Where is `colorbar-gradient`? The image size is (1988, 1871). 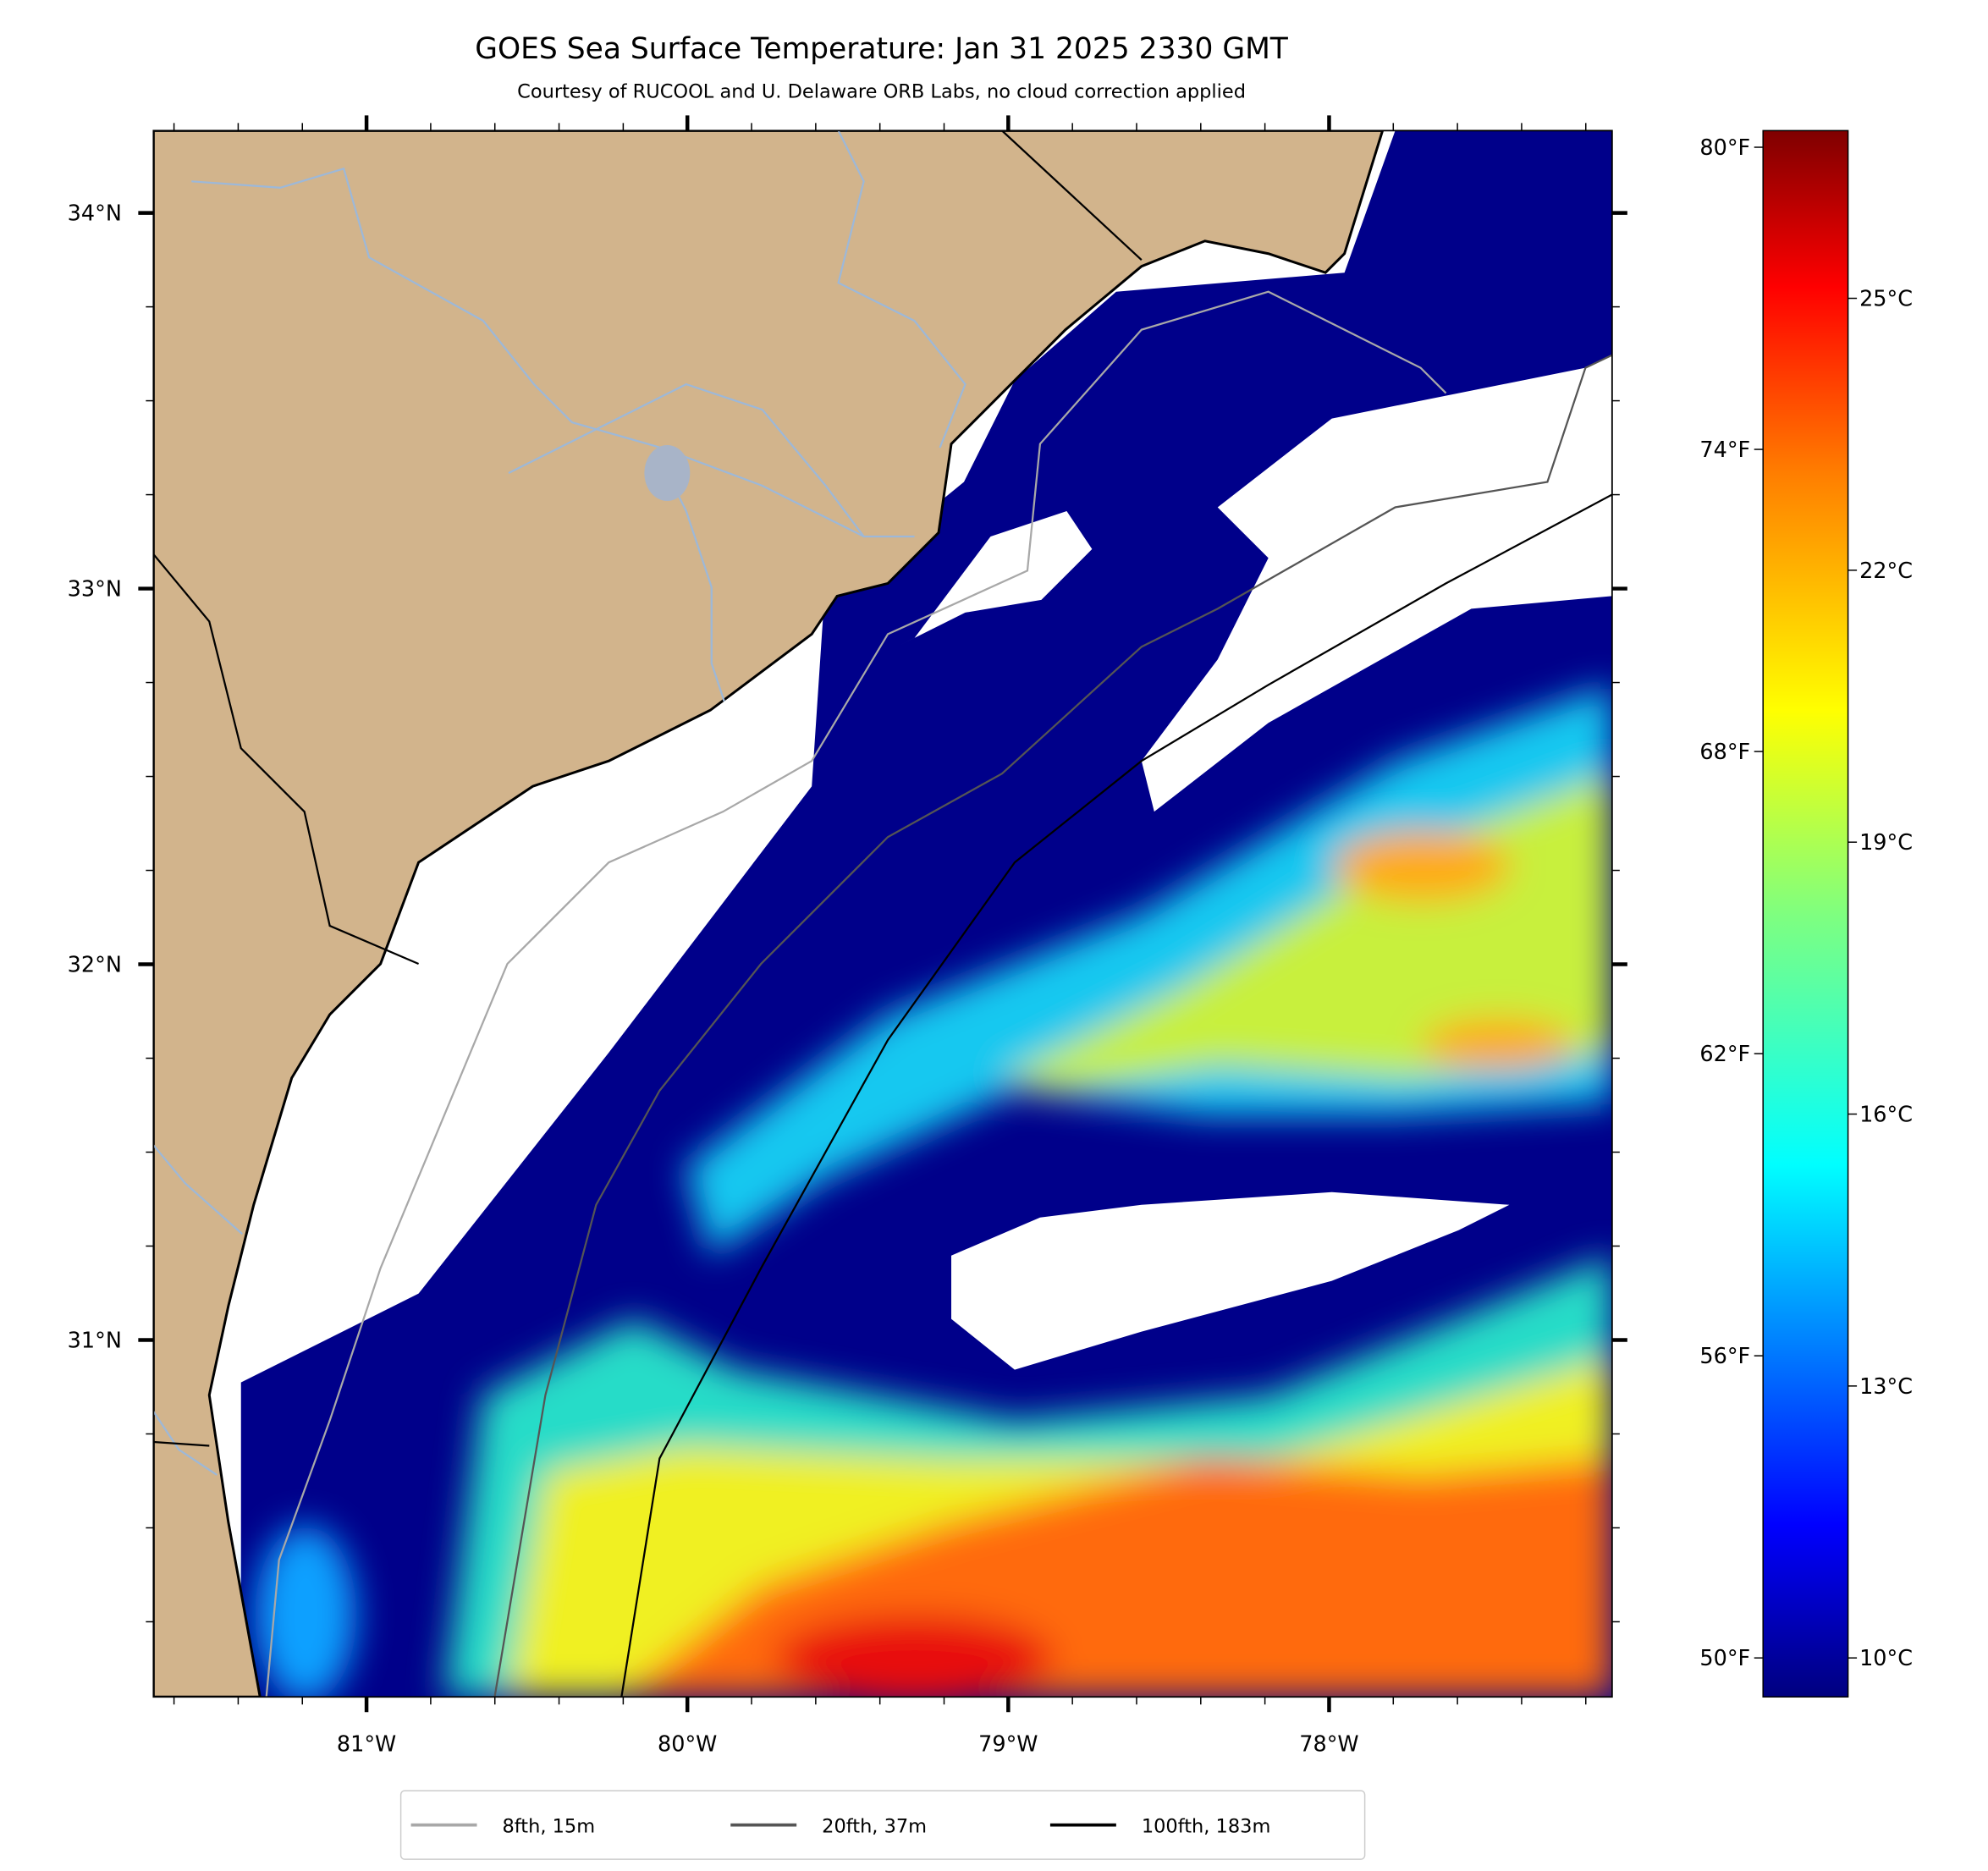
colorbar-gradient is located at coordinates (1805, 914).